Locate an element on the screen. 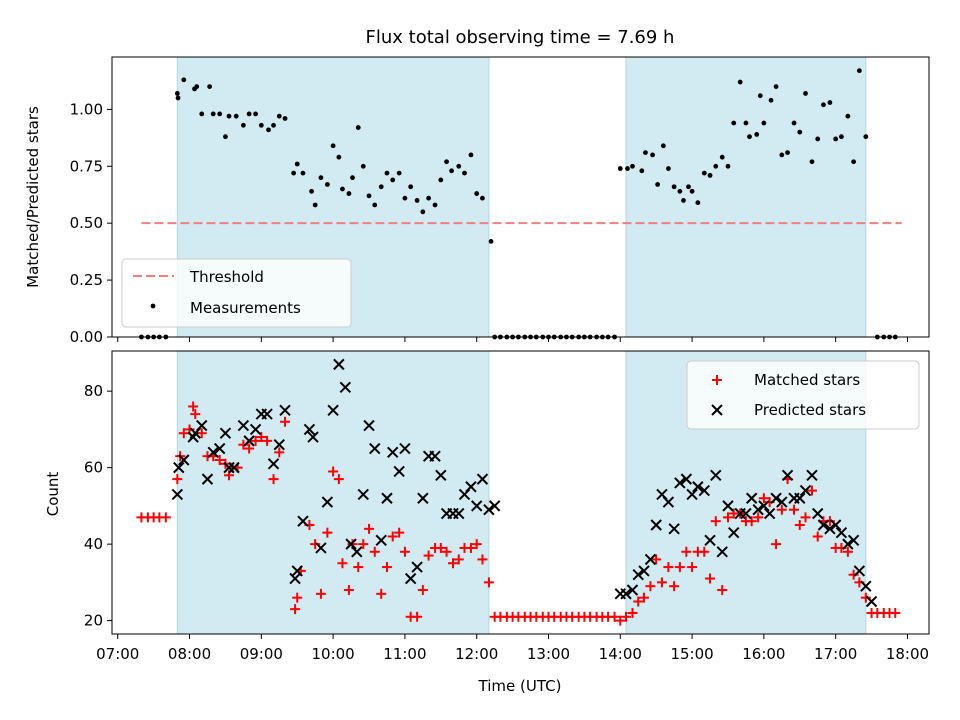  x-tick-label: 07:00 is located at coordinates (117, 654).